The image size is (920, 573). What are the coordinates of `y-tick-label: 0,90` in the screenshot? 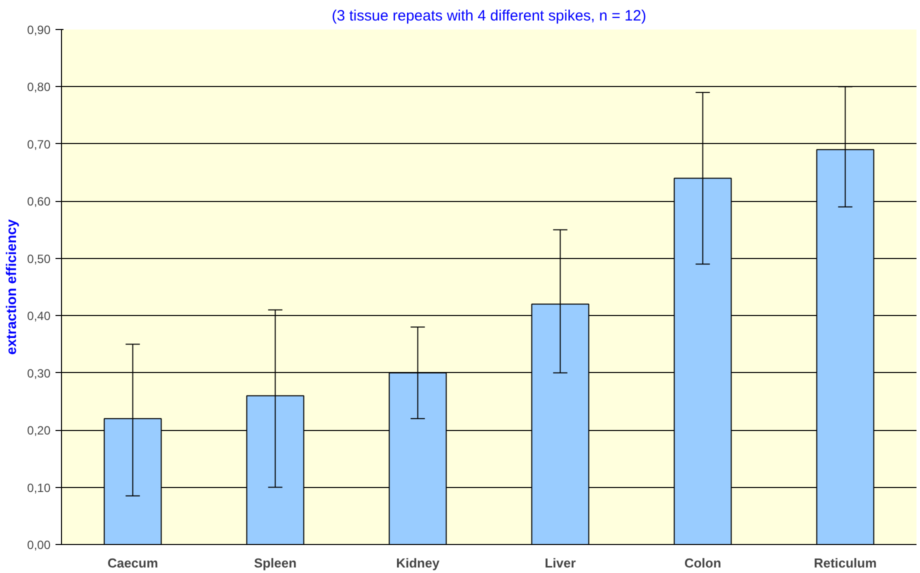 It's located at (39, 30).